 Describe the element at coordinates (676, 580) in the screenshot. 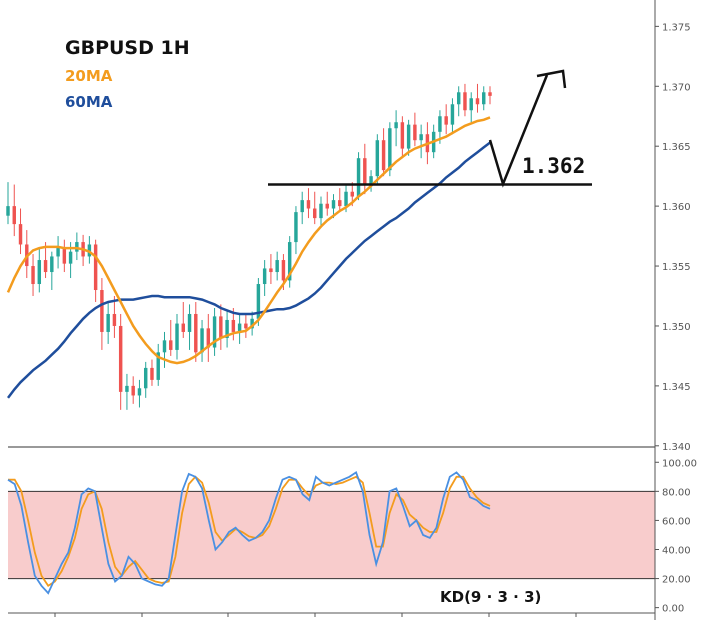

I see `kd-tick-label: 20.00` at that location.